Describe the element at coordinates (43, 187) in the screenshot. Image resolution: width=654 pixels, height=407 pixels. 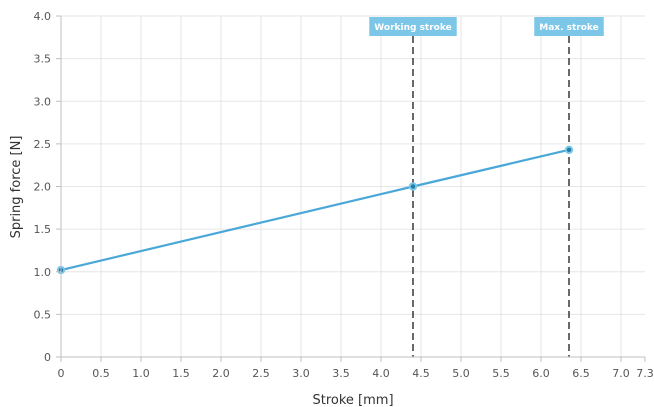
I see `y-tick-label: 2.0` at that location.